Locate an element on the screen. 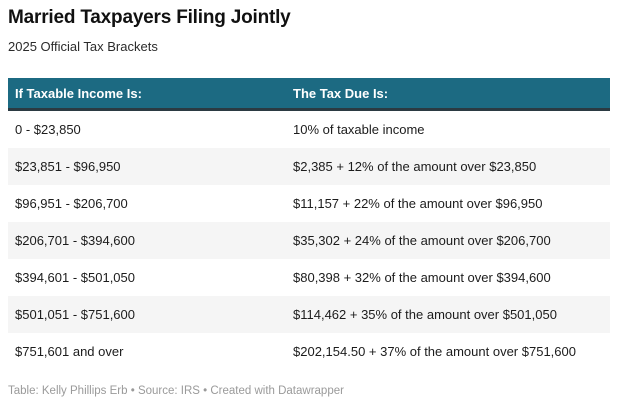 The height and width of the screenshot is (415, 624). income-range-cell: $394,601 - $501,050 is located at coordinates (75, 277).